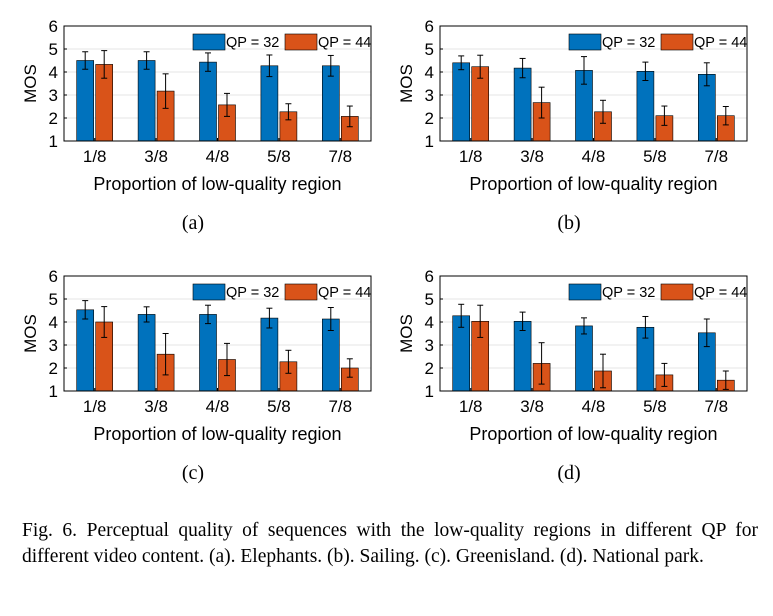  I want to click on y-tick-label: 5, so click(429, 49).